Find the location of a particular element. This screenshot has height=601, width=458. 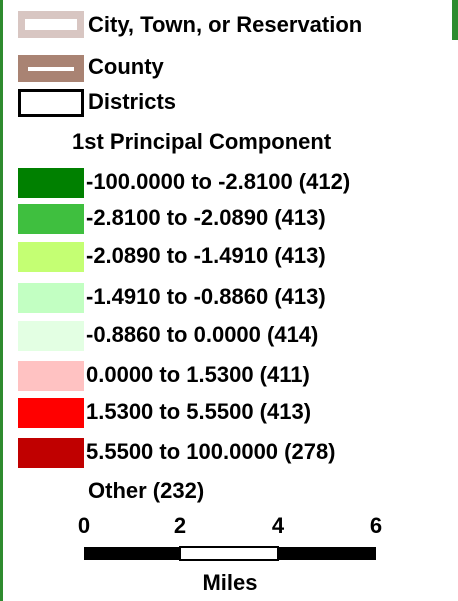

class-label: -100.0000 to -2.8100 (412) is located at coordinates (218, 181).